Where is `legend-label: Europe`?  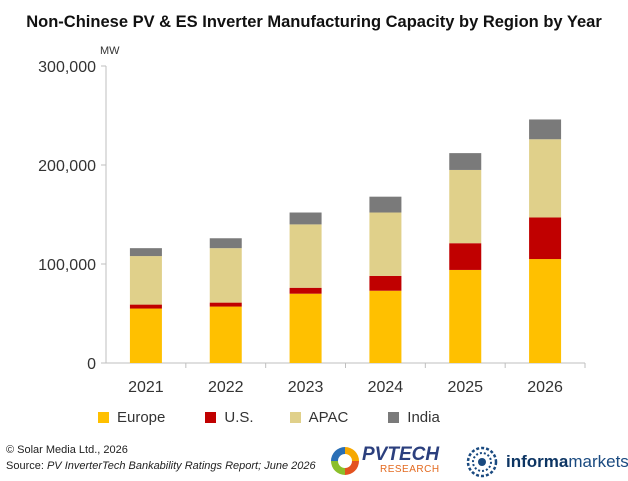
legend-label: Europe is located at coordinates (141, 417).